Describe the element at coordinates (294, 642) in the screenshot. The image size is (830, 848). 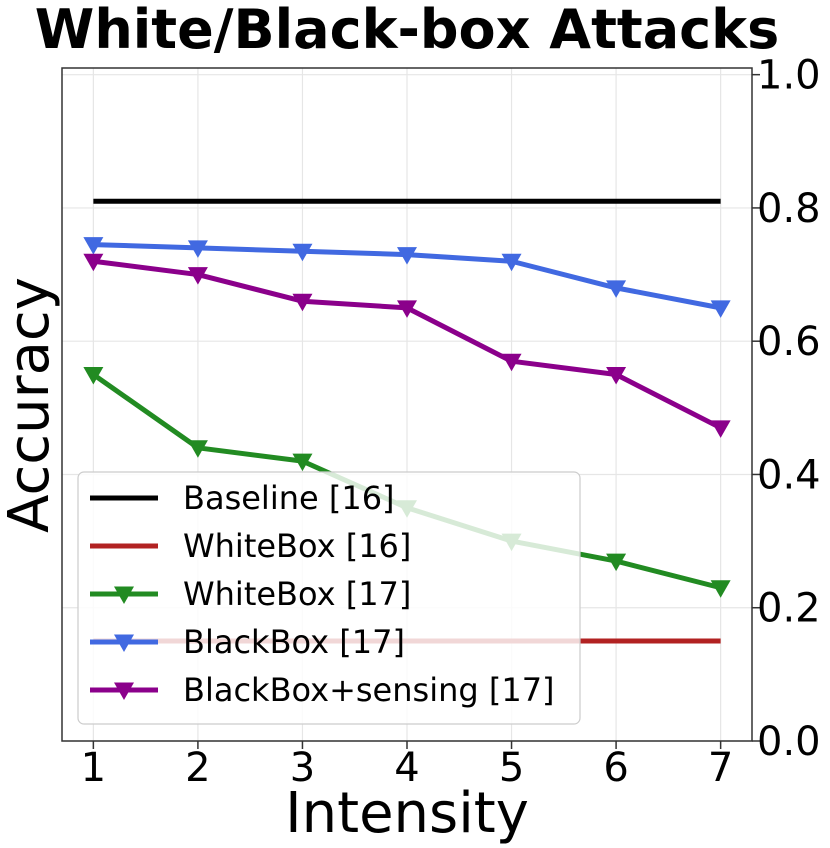
I see `legend-label: BlackBox [17]` at that location.